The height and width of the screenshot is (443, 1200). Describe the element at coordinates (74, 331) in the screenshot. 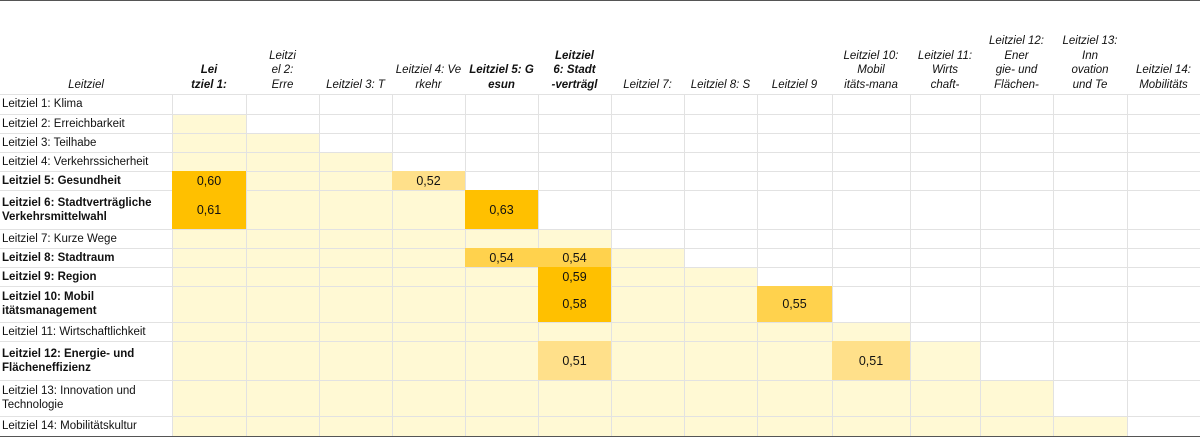

I see `row-label: Leitziel 11: Wirtschaftlichkeit` at that location.